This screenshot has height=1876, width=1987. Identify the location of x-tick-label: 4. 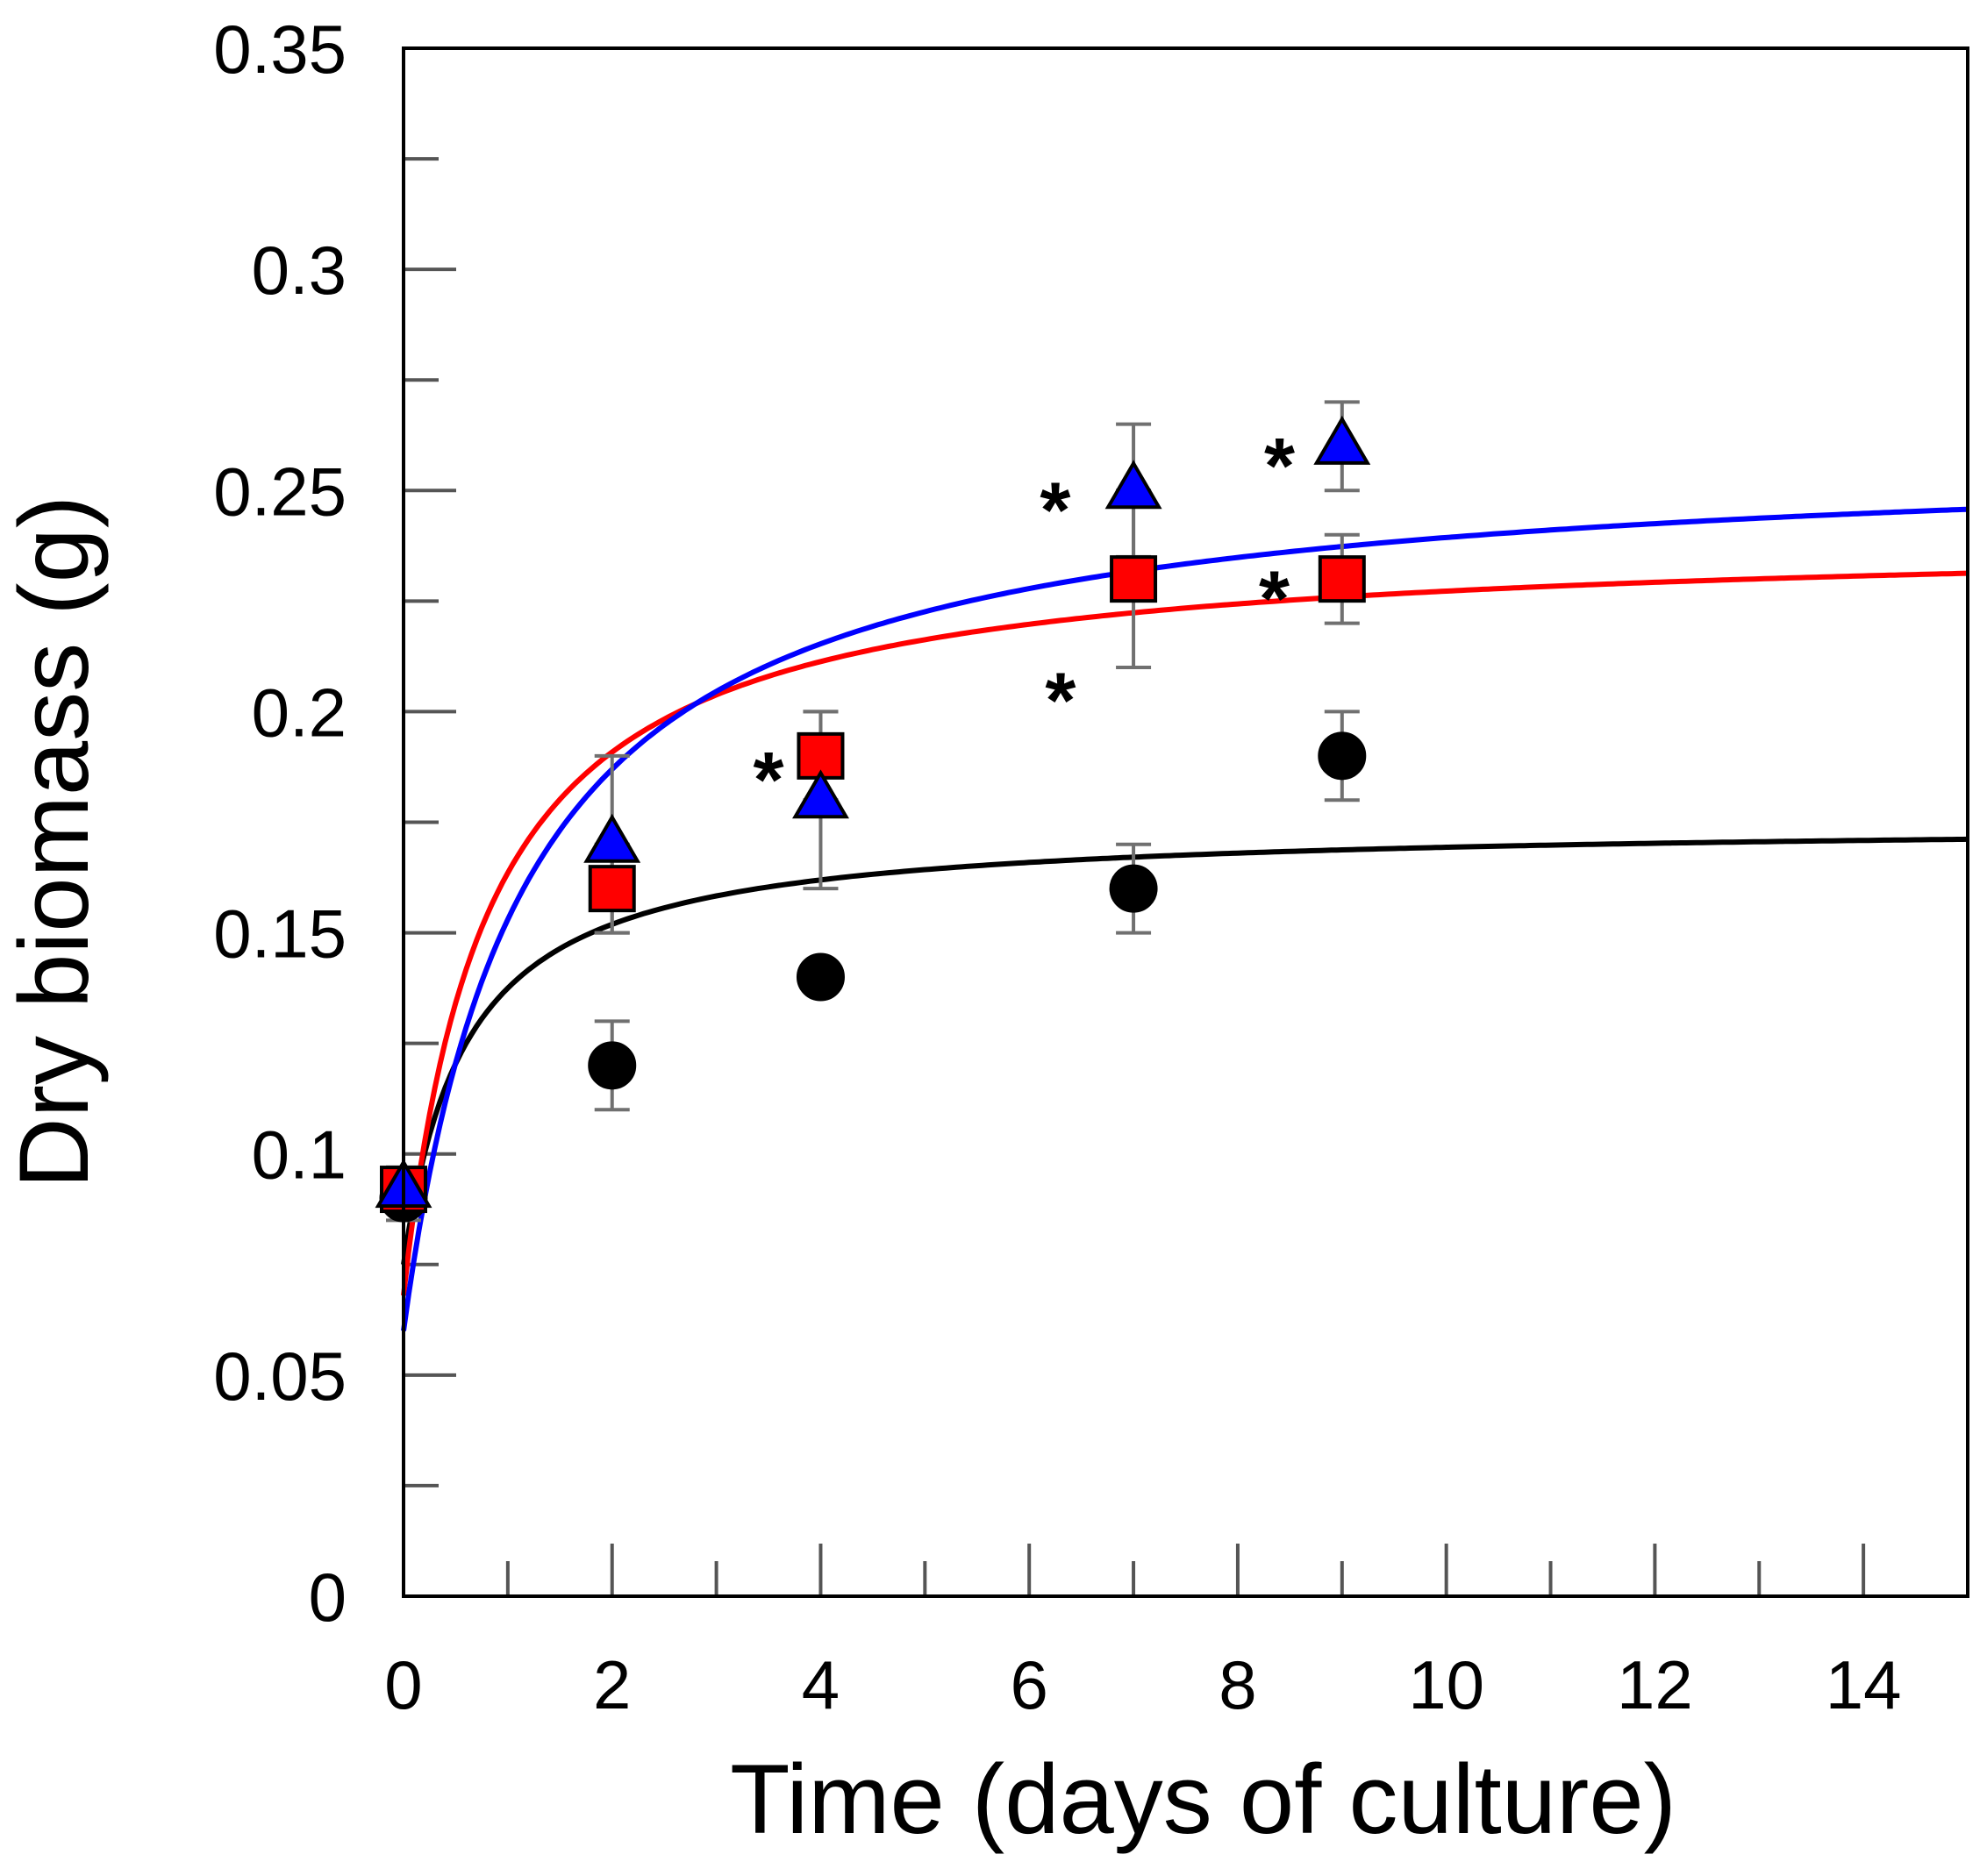
(821, 1684).